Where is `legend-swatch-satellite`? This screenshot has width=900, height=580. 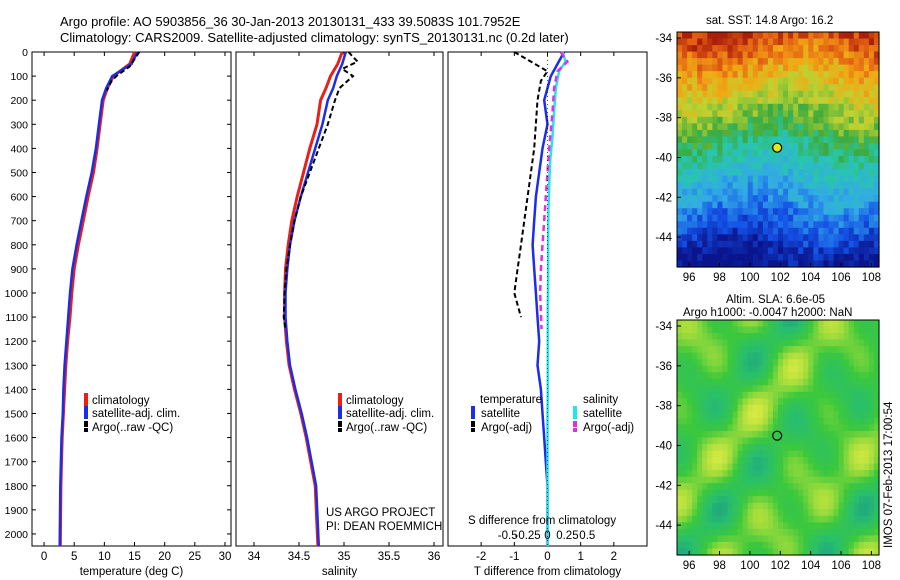
legend-swatch-satellite is located at coordinates (86, 412).